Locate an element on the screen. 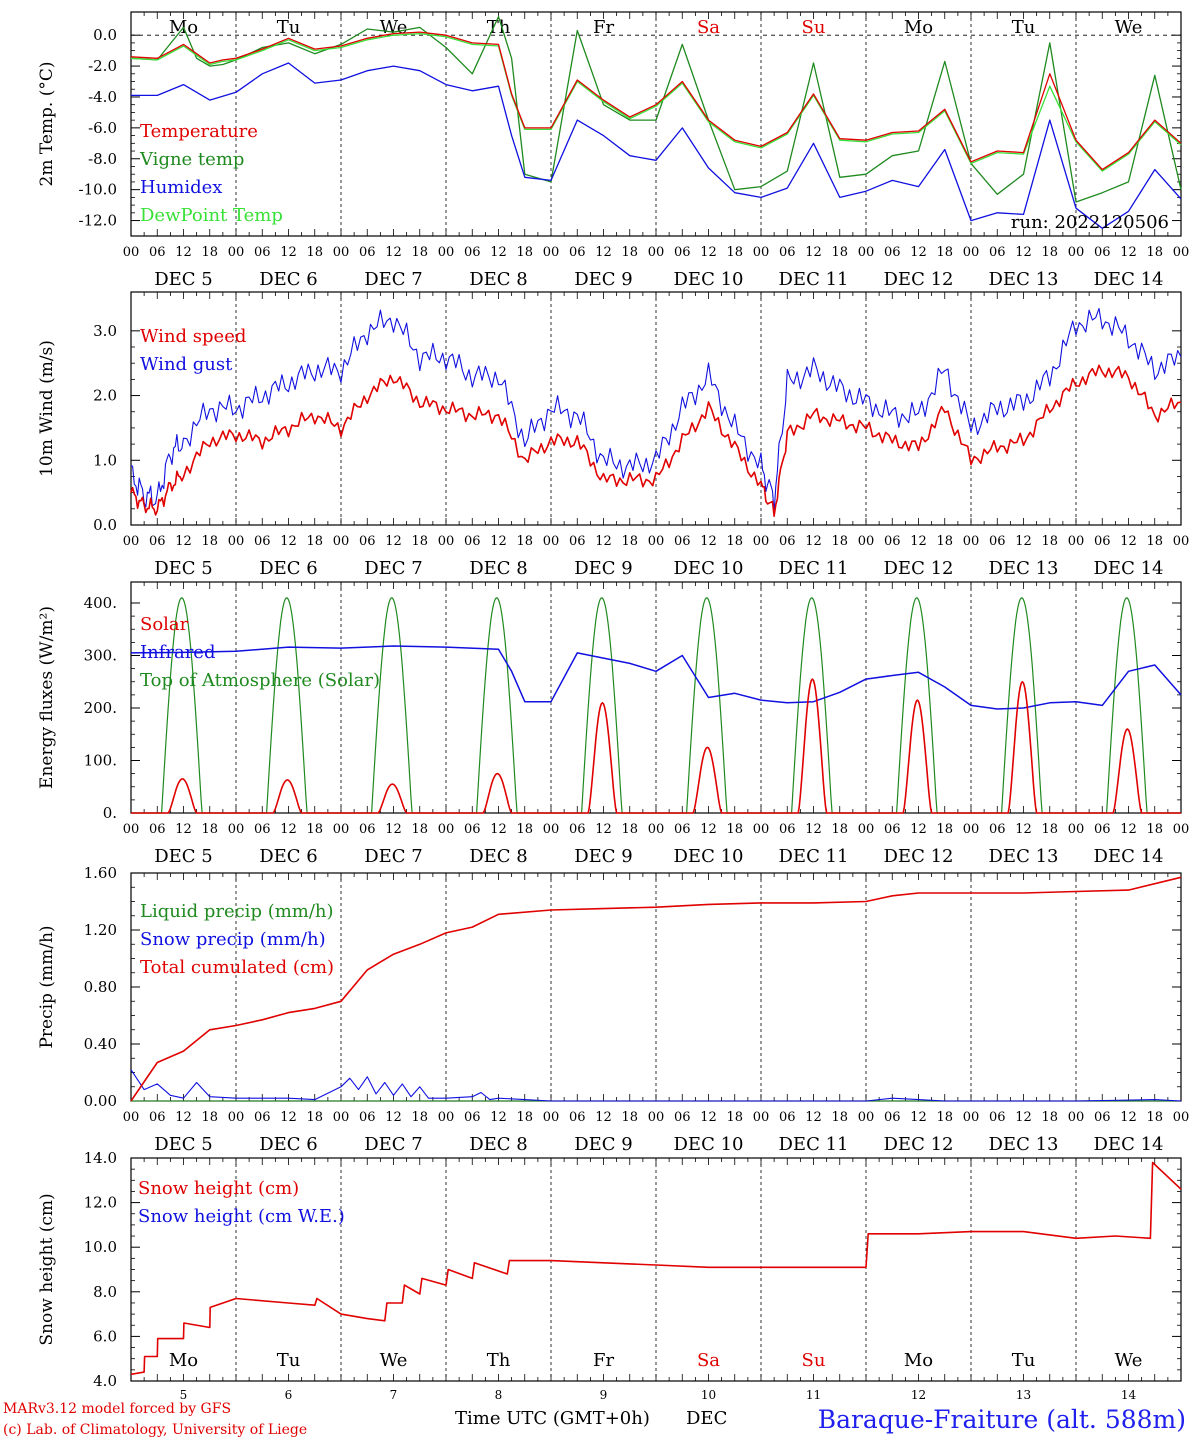 The image size is (1194, 1440). date-label: DEC 10 is located at coordinates (709, 1144).